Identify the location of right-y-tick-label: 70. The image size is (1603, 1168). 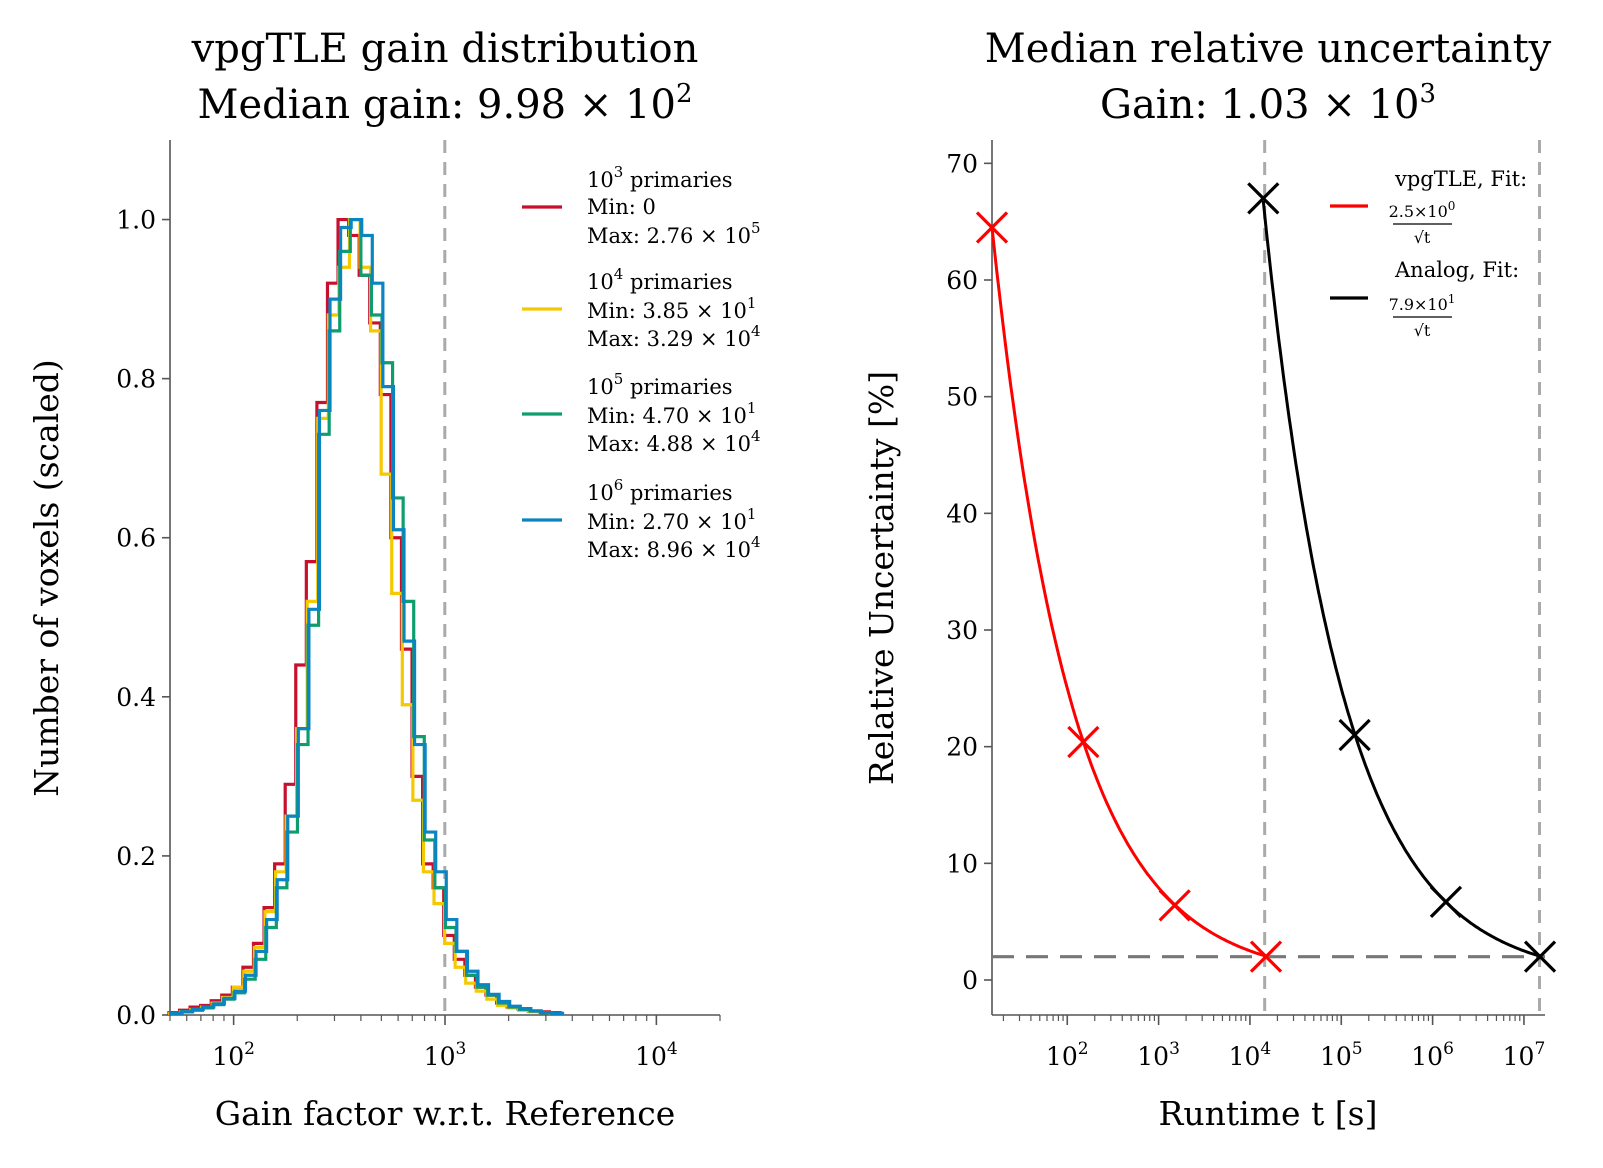
(962, 163).